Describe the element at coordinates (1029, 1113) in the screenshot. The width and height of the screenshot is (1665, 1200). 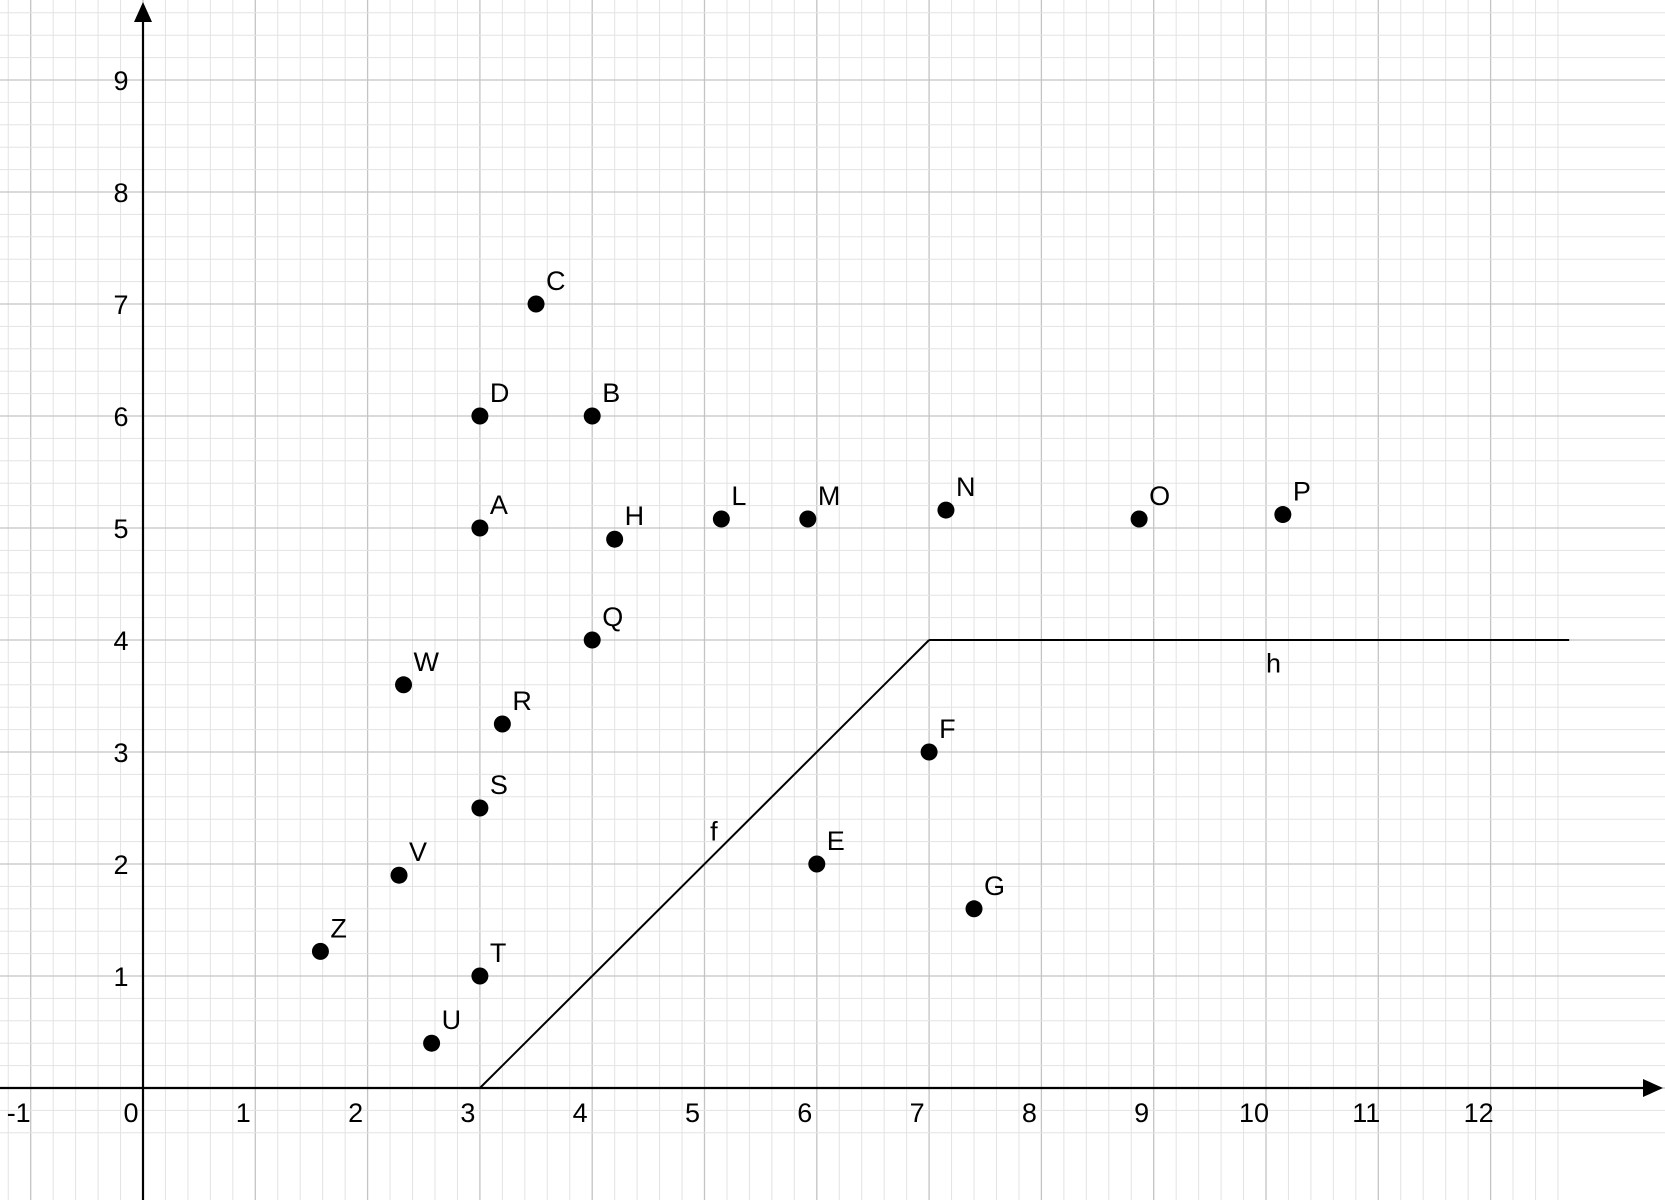
I see `x-tick-label: 8` at that location.